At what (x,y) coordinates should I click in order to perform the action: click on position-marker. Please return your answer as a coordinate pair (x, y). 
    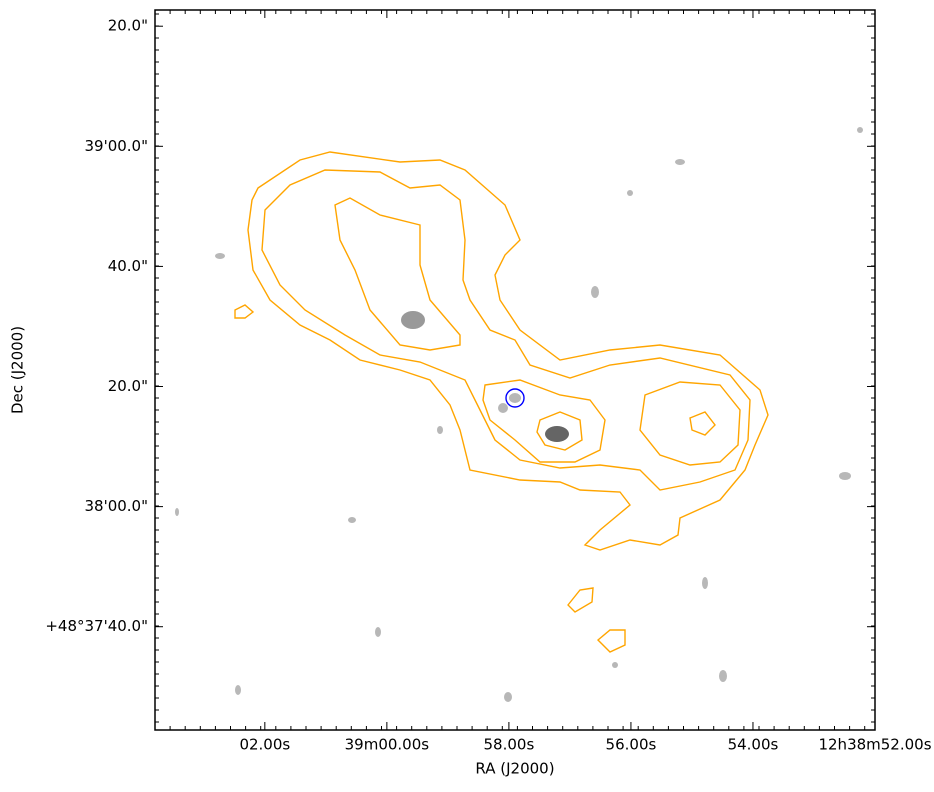
    Looking at the image, I should click on (515, 398).